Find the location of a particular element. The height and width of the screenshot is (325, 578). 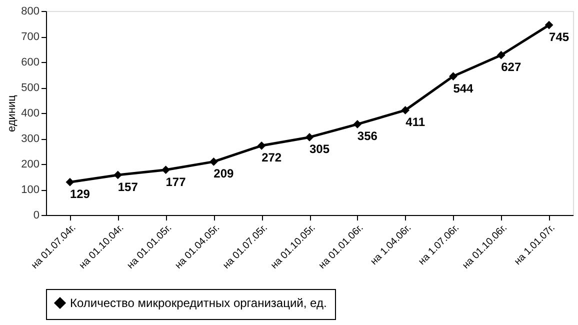

data-label: 129 is located at coordinates (80, 194).